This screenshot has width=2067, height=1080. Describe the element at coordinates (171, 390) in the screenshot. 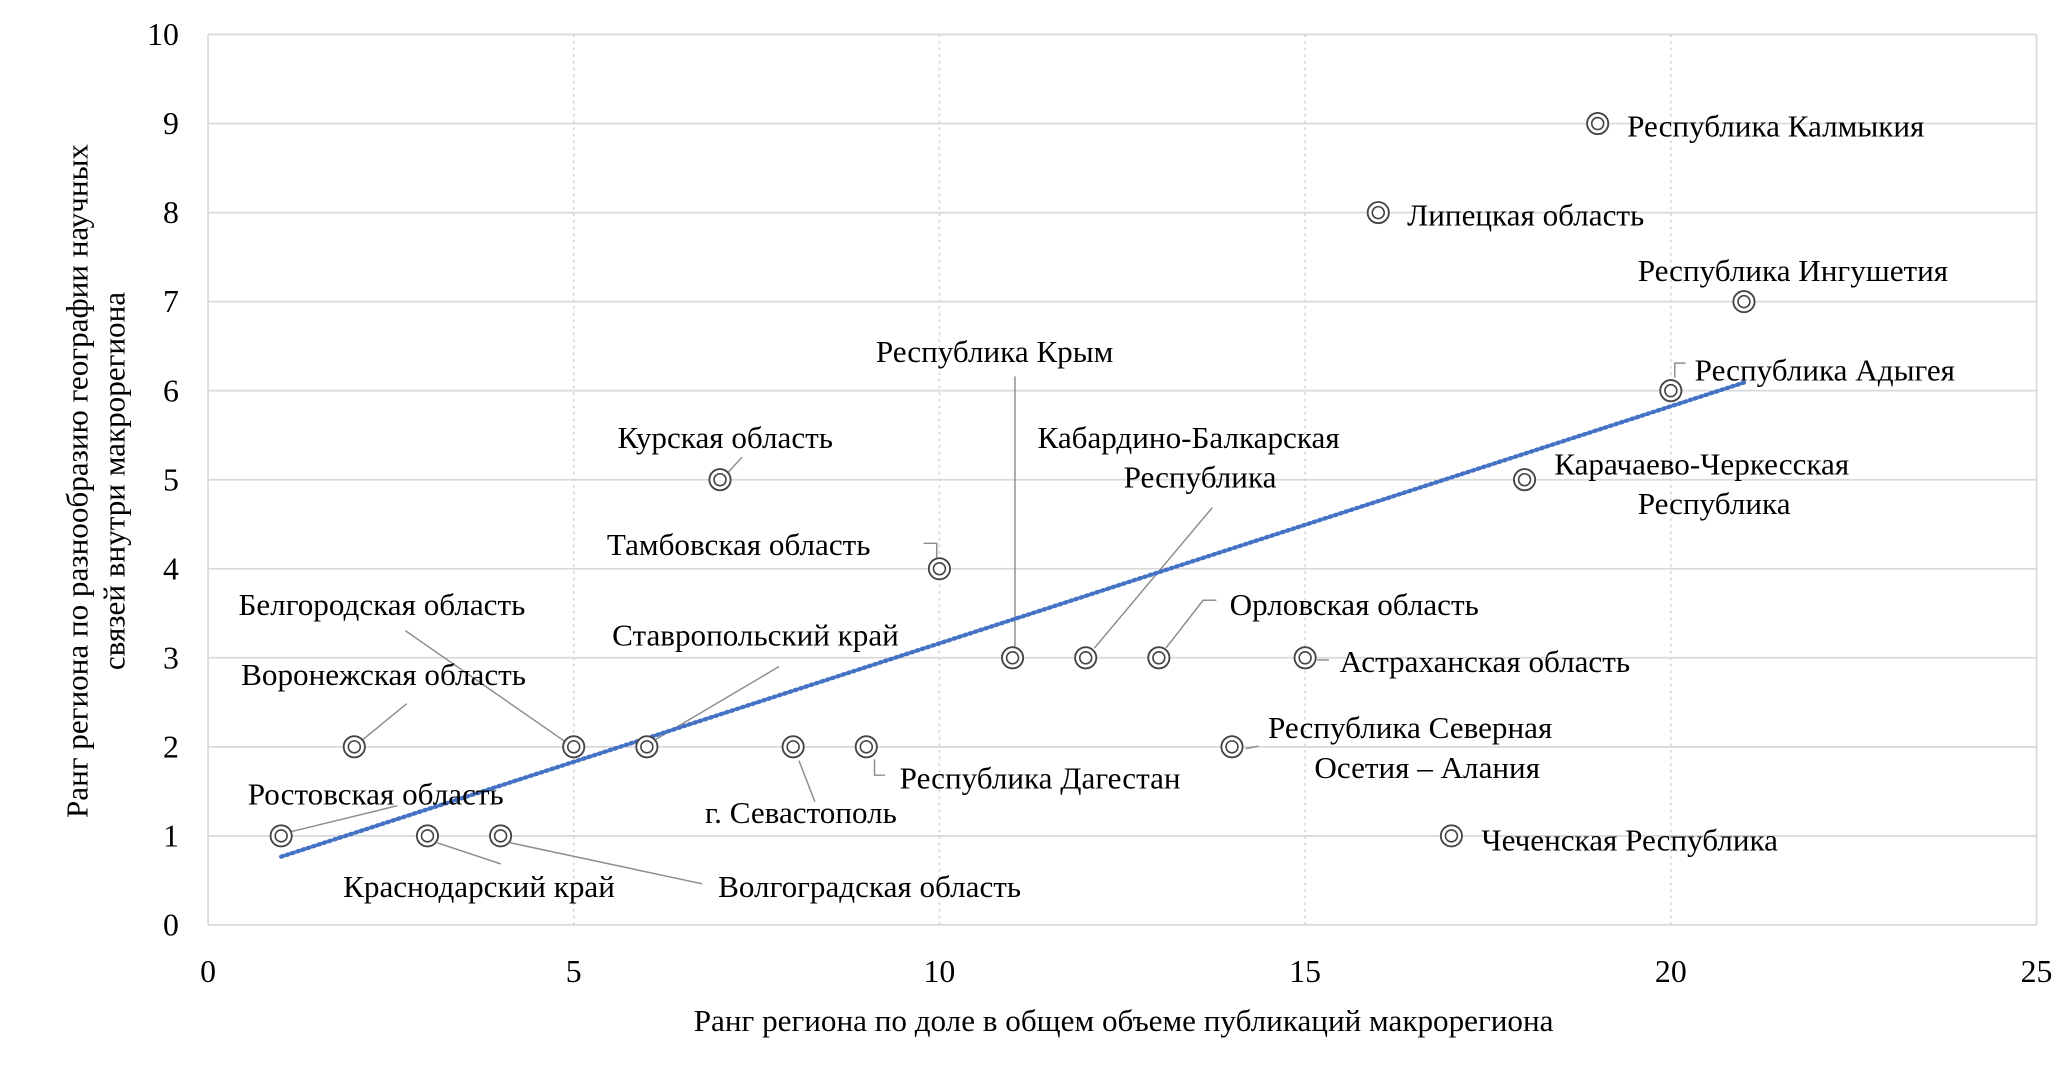

I see `y-tick-label: 6` at that location.